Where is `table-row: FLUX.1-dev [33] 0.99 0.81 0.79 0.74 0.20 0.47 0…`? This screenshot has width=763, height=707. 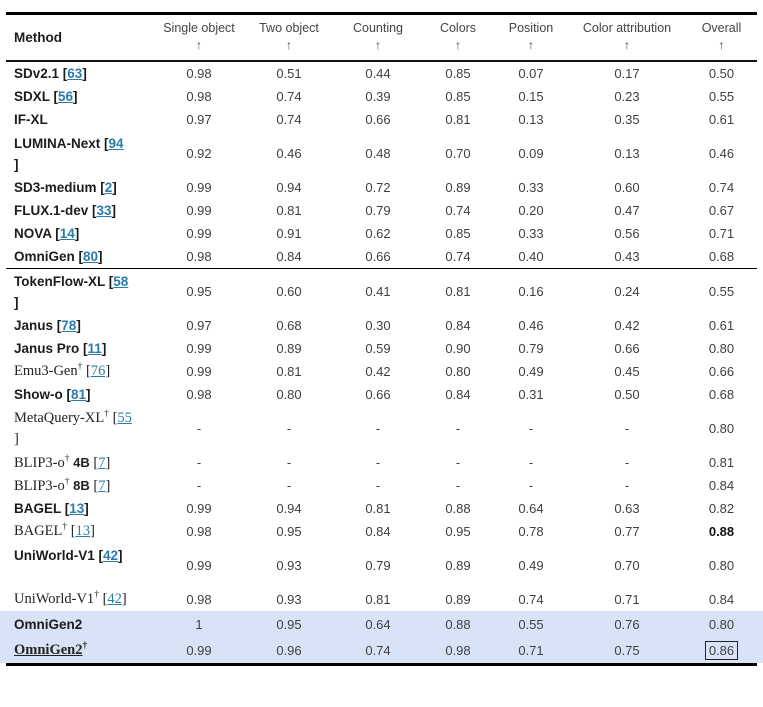 table-row: FLUX.1-dev [33] 0.99 0.81 0.79 0.74 0.20 0.47 0… is located at coordinates (381, 210).